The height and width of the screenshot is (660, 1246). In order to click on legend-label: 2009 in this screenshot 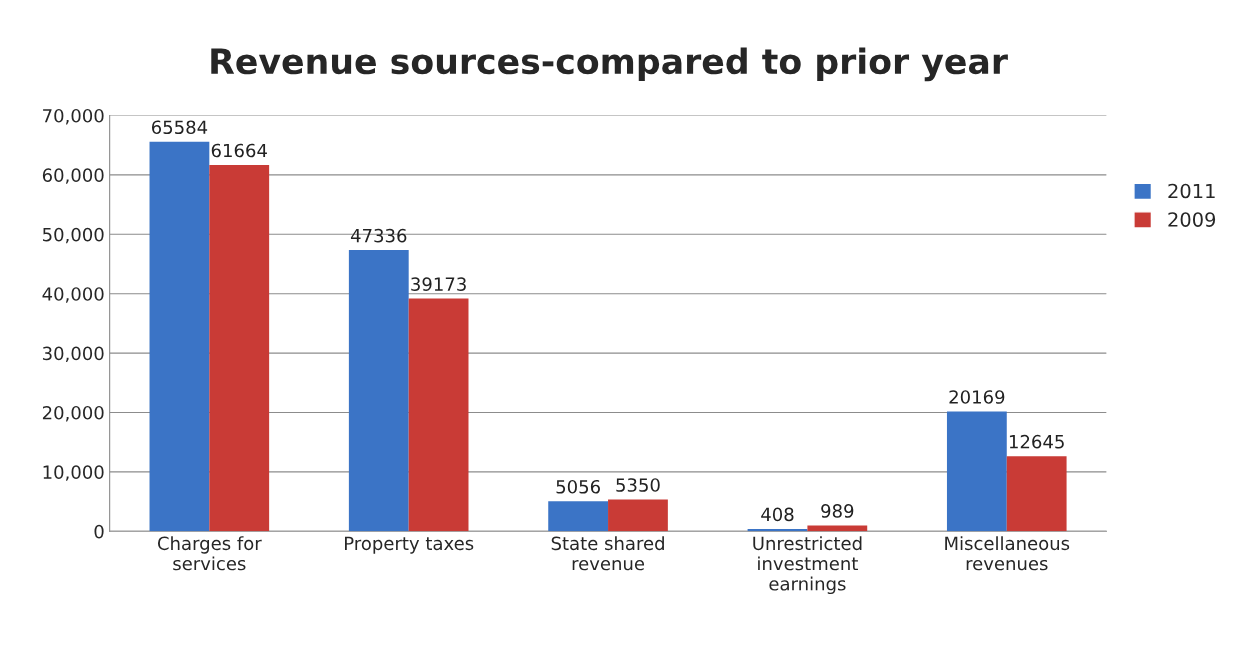, I will do `click(1192, 219)`.